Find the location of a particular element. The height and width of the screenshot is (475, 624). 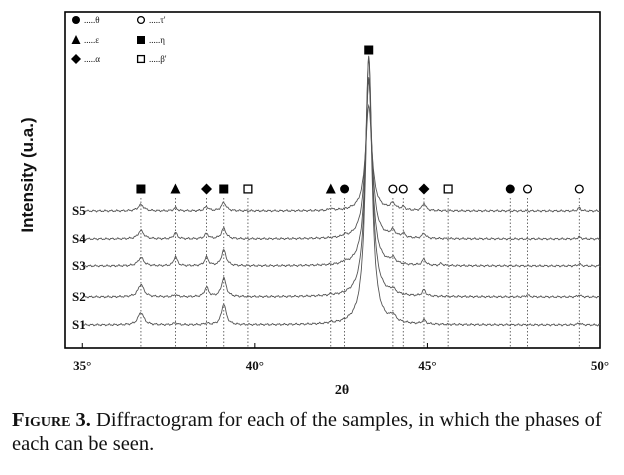

legend-symbol-open-circle is located at coordinates (141, 20).